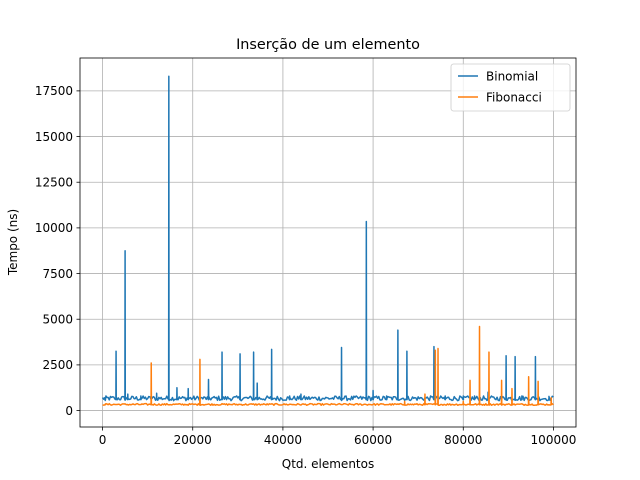  What do you see at coordinates (13, 242) in the screenshot?
I see `y-axis-label: Tempo (ns)` at bounding box center [13, 242].